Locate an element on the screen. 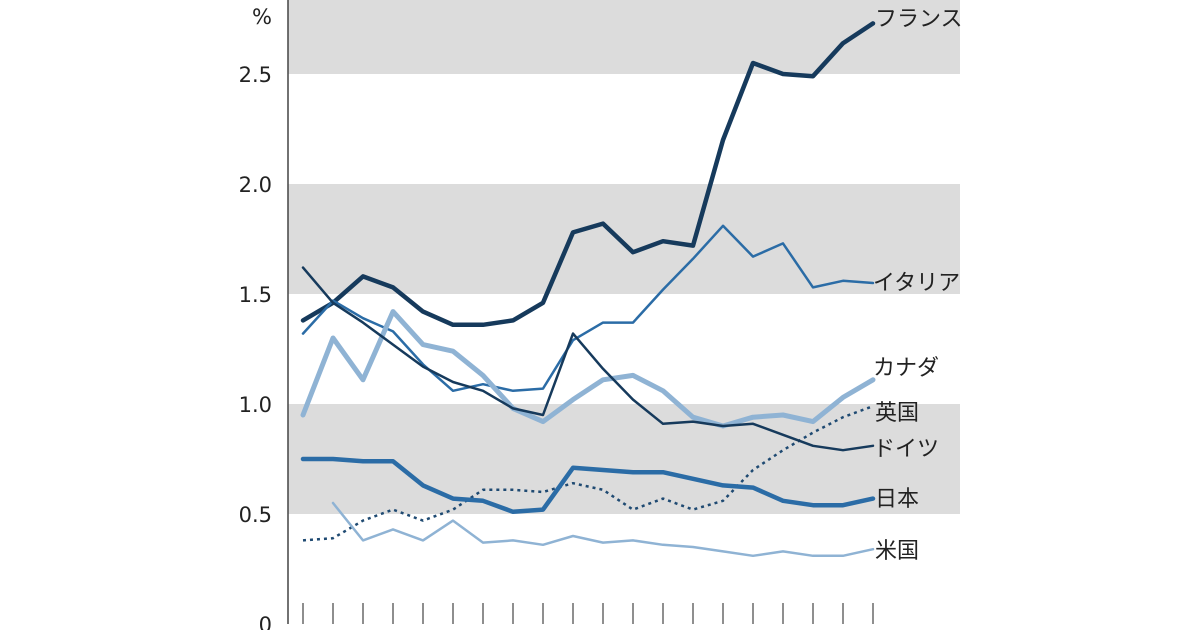  x-axis is located at coordinates (588, 613).